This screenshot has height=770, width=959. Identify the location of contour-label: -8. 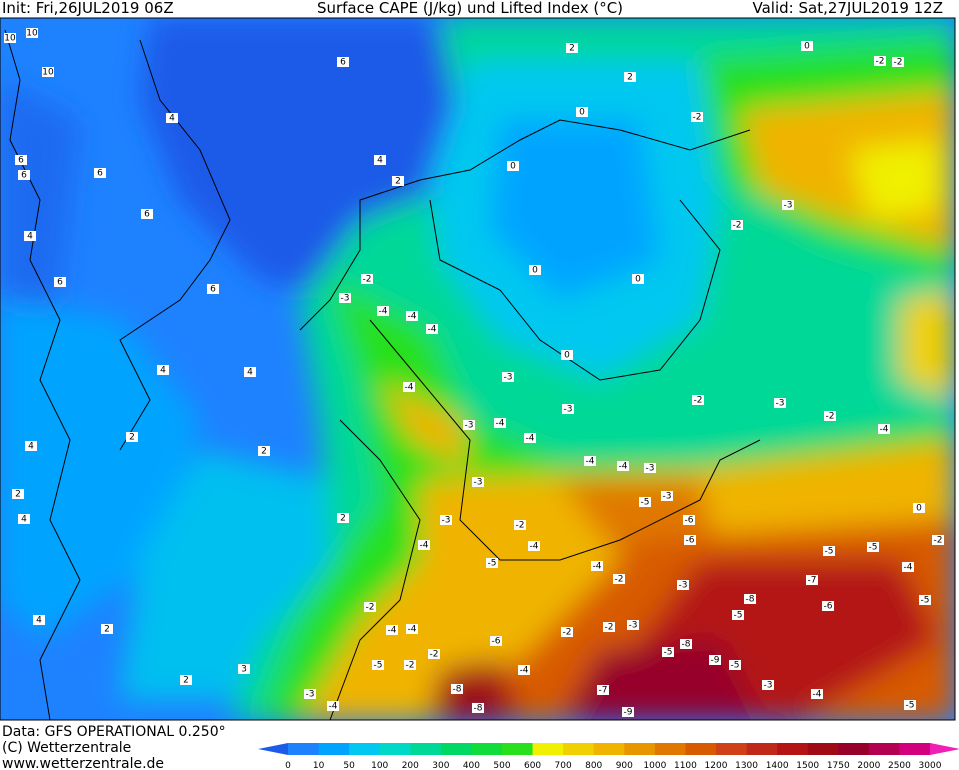
(478, 709).